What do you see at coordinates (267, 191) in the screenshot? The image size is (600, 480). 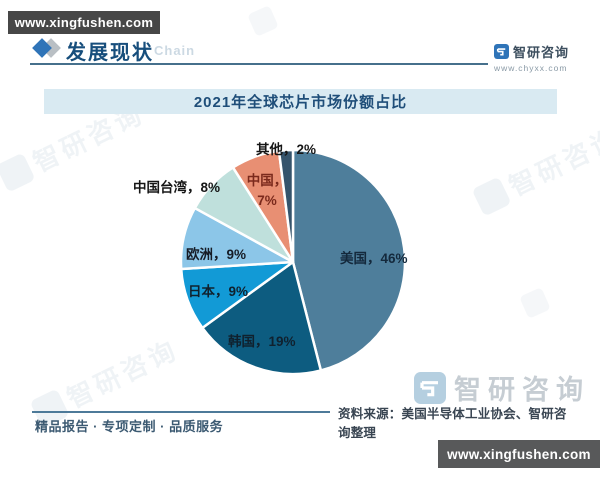 I see `pie-label-china: 中国，7%` at bounding box center [267, 191].